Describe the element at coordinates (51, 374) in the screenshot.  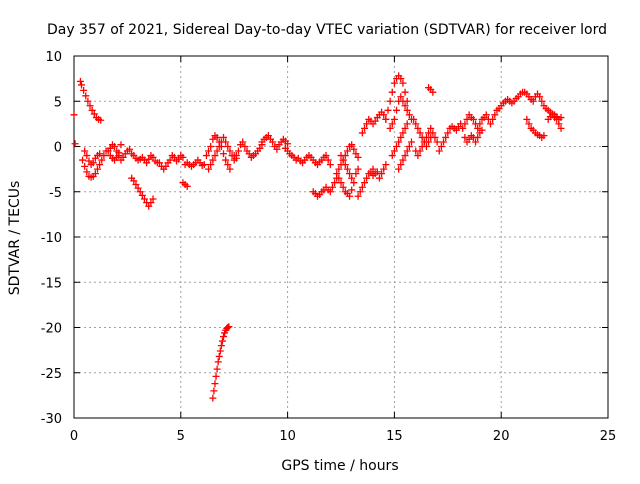
I see `y-tick-label: -25` at that location.